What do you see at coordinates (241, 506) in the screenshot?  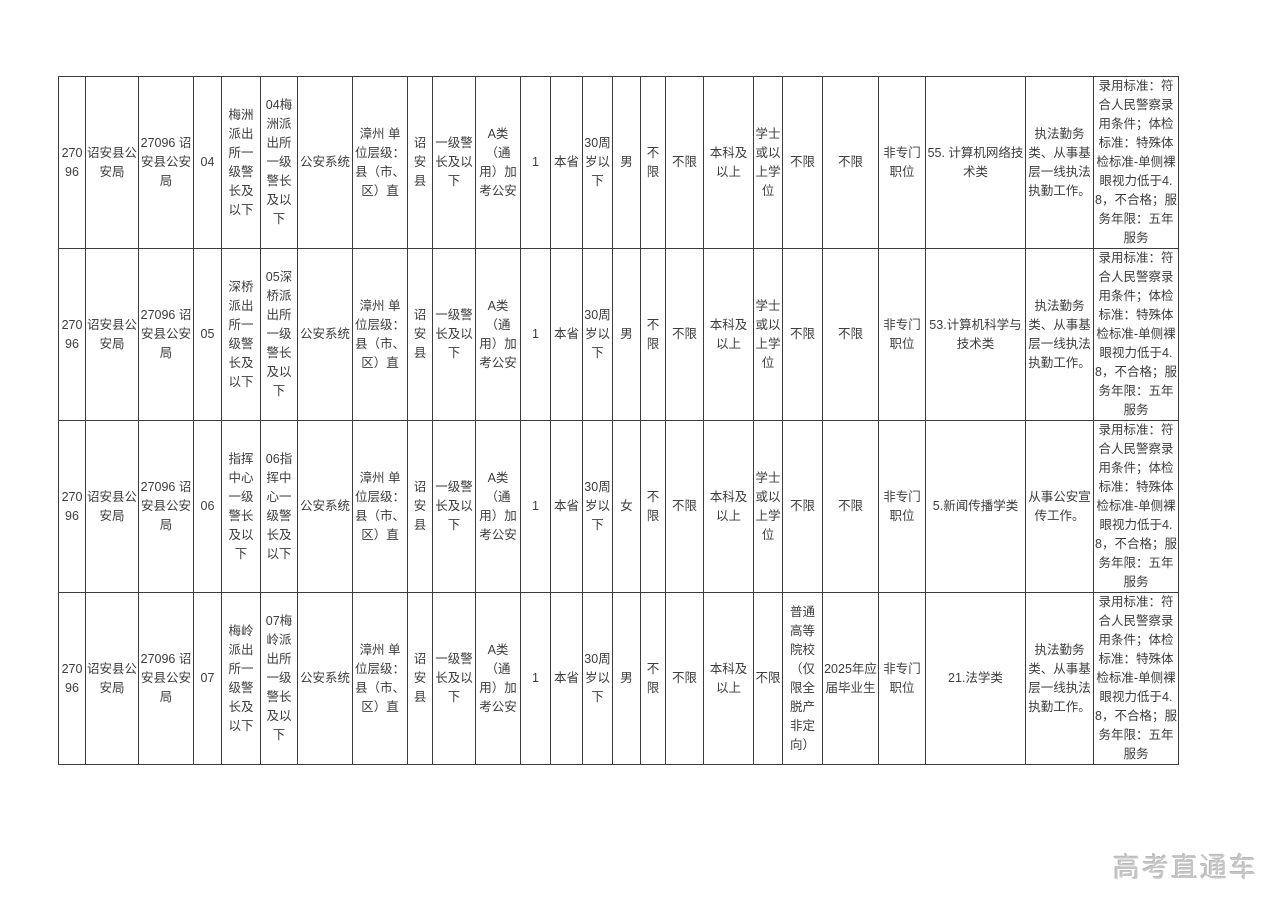 I see `table-cell: 指挥中心一级警长及以下` at bounding box center [241, 506].